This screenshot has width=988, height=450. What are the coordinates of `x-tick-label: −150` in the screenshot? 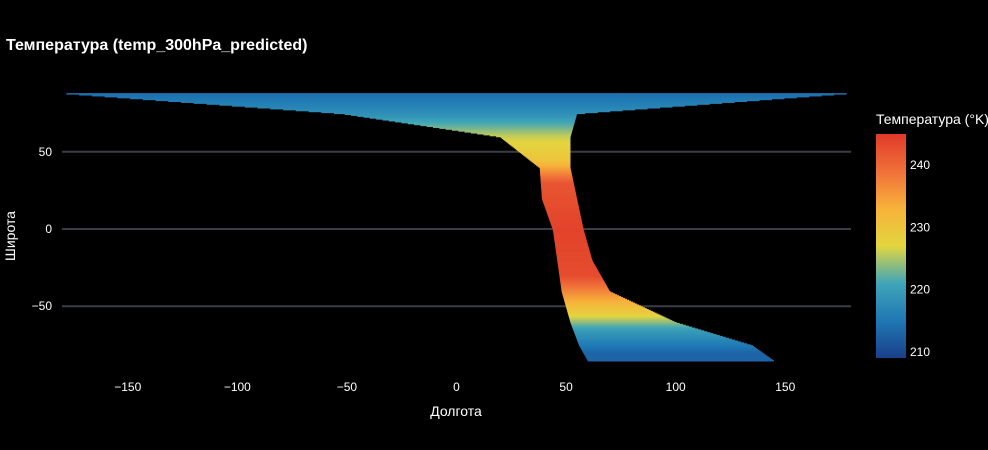 It's located at (127, 387).